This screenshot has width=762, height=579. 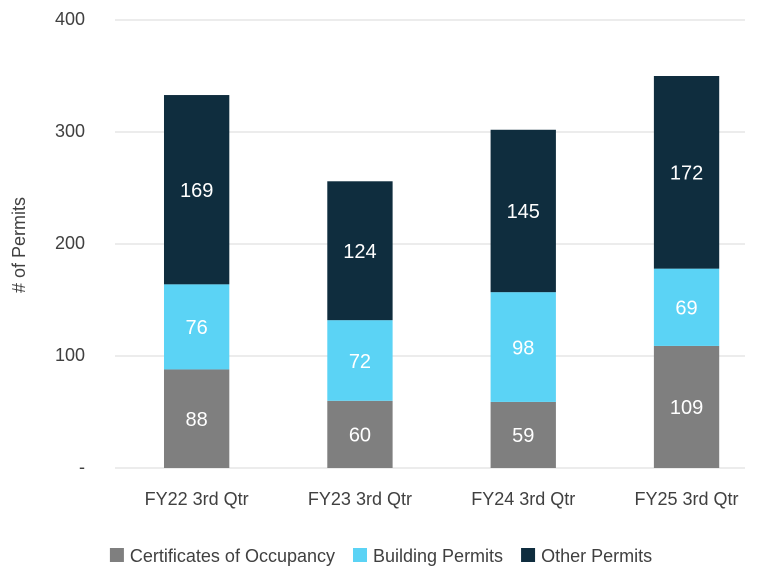 I want to click on data-label: 59, so click(x=523, y=436).